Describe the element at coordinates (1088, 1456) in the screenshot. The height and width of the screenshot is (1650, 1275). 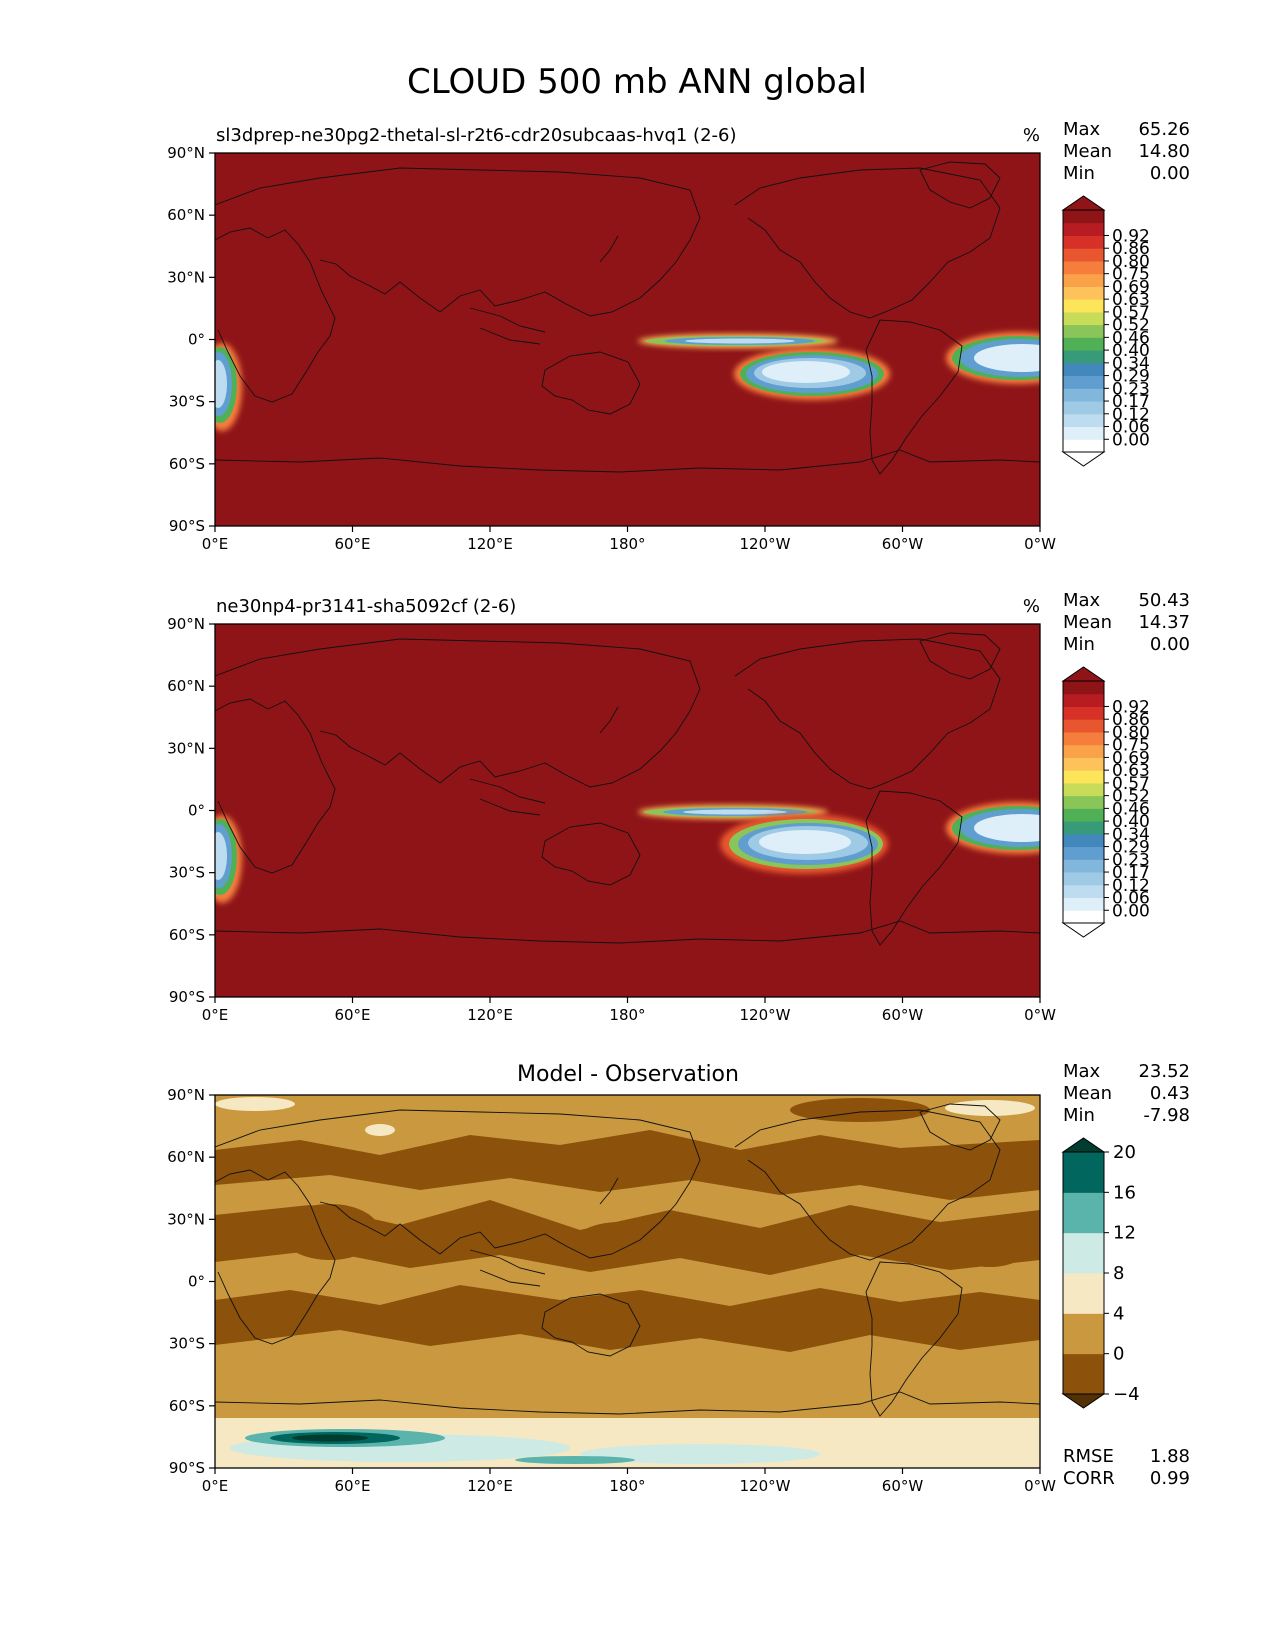
I see `metric-rmse-label: RMSE` at that location.